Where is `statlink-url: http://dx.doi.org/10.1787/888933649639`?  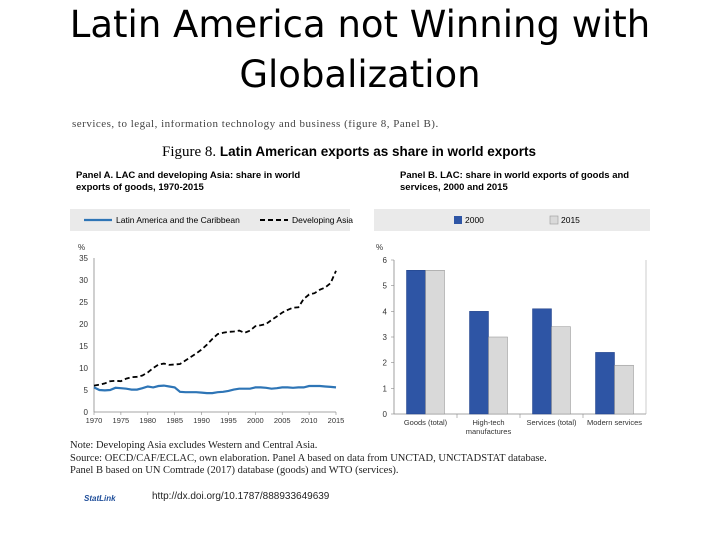
statlink-url: http://dx.doi.org/10.1787/888933649639 is located at coordinates (241, 496).